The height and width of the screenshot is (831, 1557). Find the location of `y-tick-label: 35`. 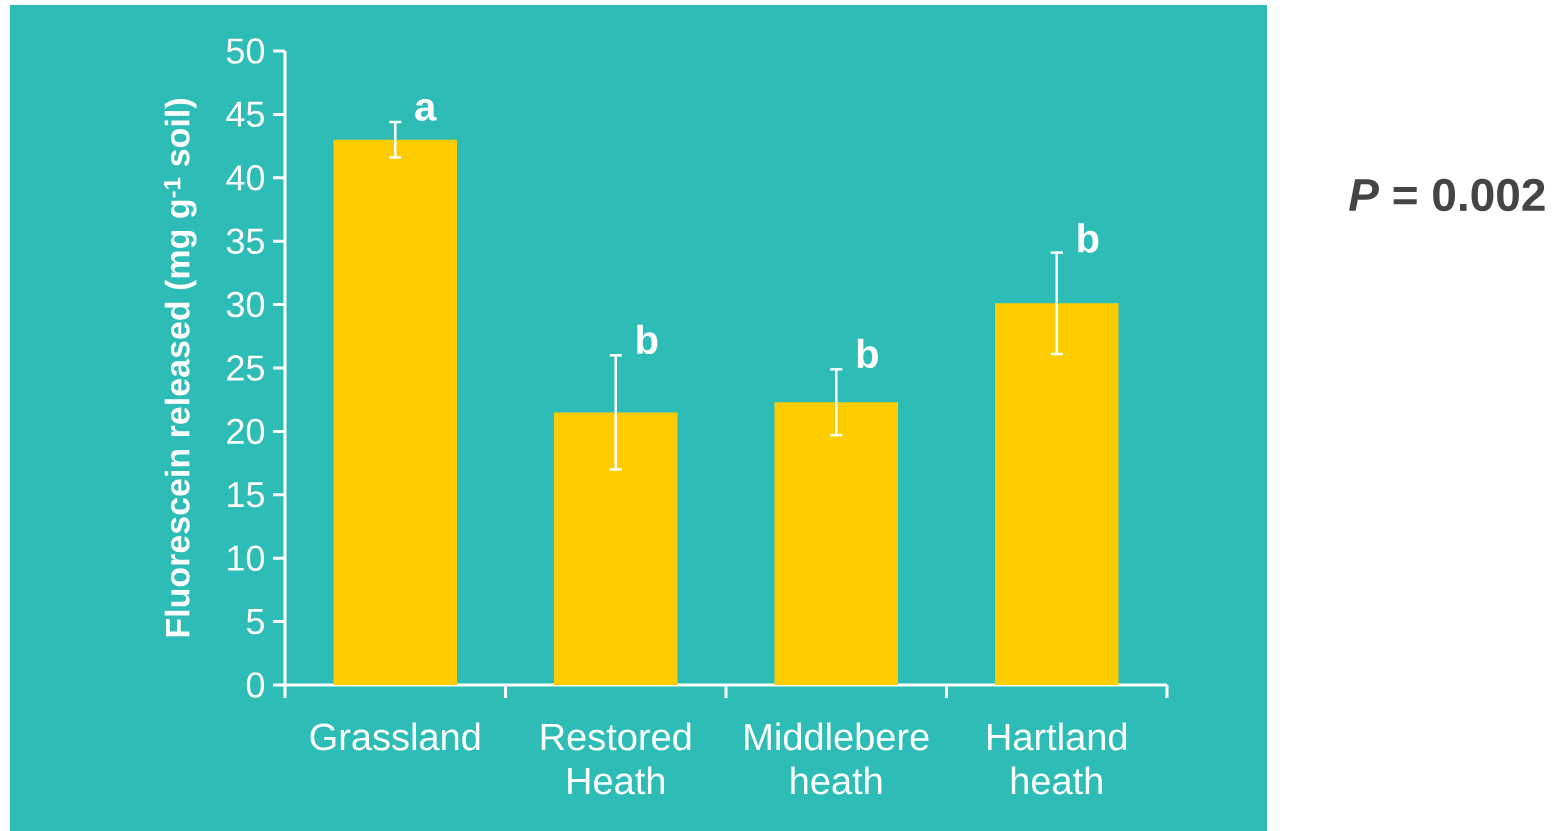

y-tick-label: 35 is located at coordinates (245, 241).